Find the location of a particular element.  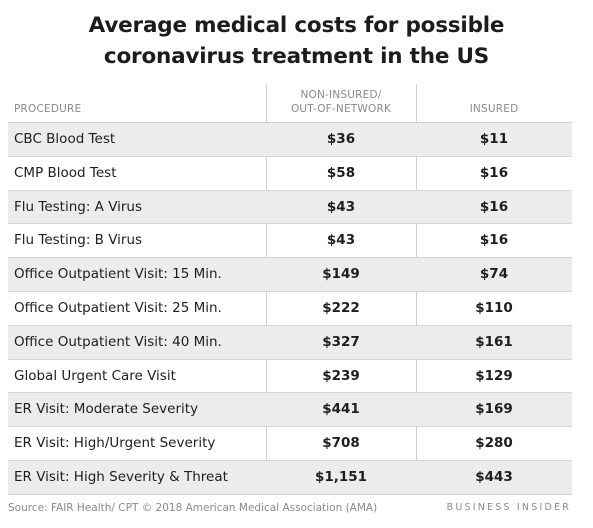

table-row: Office Outpatient Visit: 40 Min. $327 $161 is located at coordinates (290, 342).